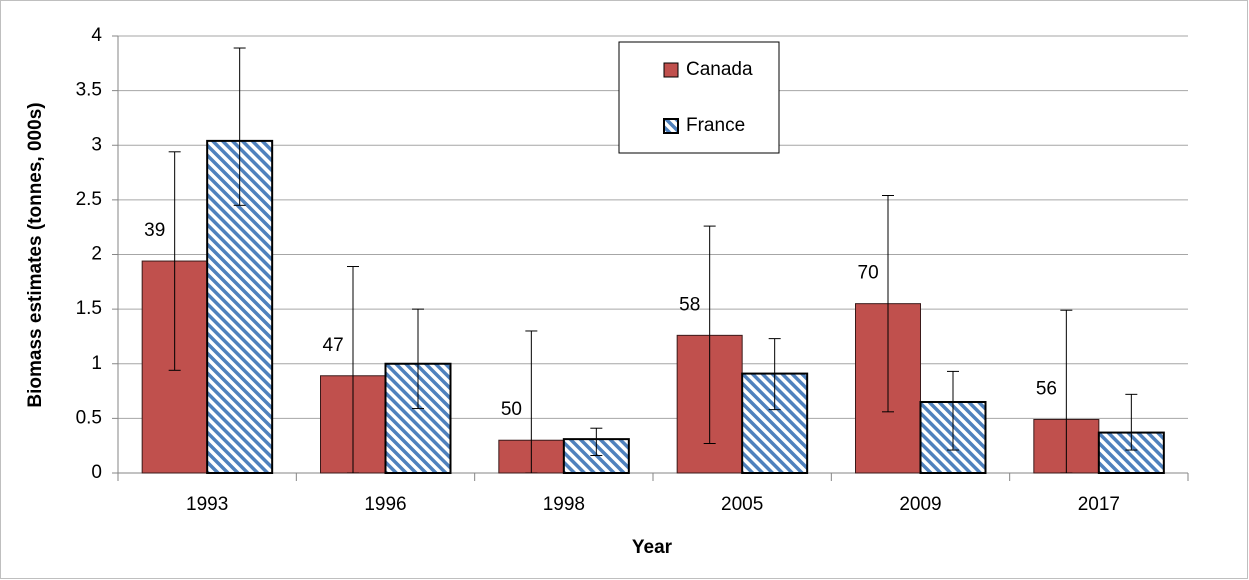 This screenshot has width=1249, height=580. I want to click on x-tick-label: 1993, so click(207, 504).